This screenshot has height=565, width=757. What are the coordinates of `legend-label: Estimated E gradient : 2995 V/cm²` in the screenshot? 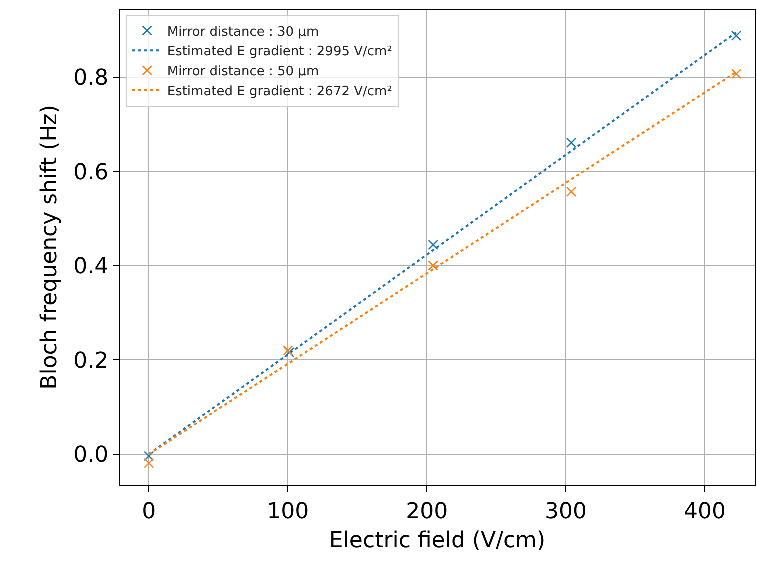 It's located at (279, 52).